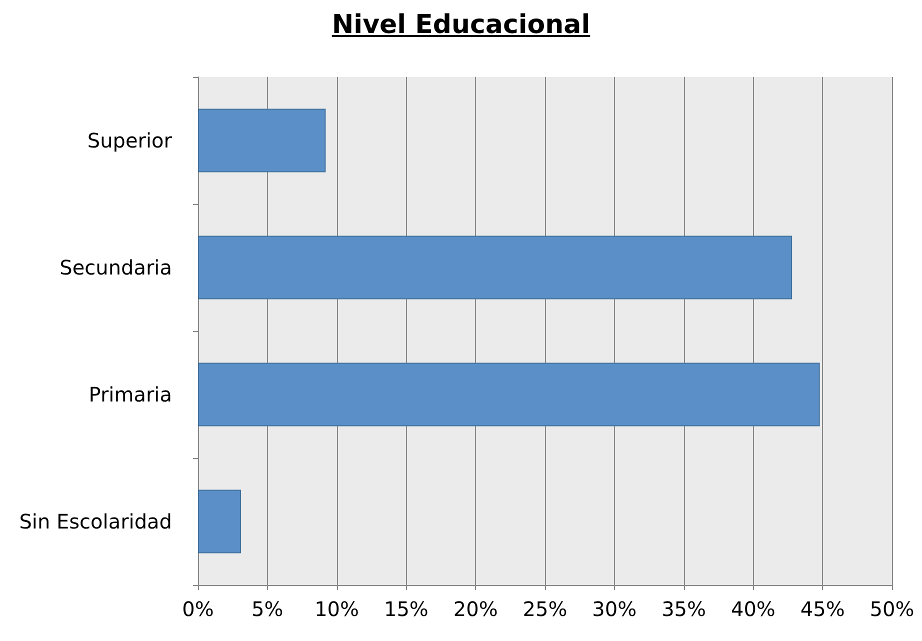 Image resolution: width=922 pixels, height=641 pixels. I want to click on y-tick-label: Secundaria, so click(116, 268).